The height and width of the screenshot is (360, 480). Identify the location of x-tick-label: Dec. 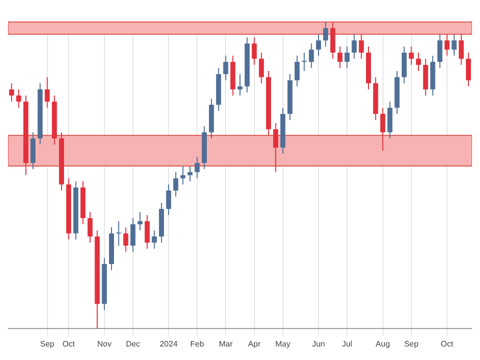
(133, 343).